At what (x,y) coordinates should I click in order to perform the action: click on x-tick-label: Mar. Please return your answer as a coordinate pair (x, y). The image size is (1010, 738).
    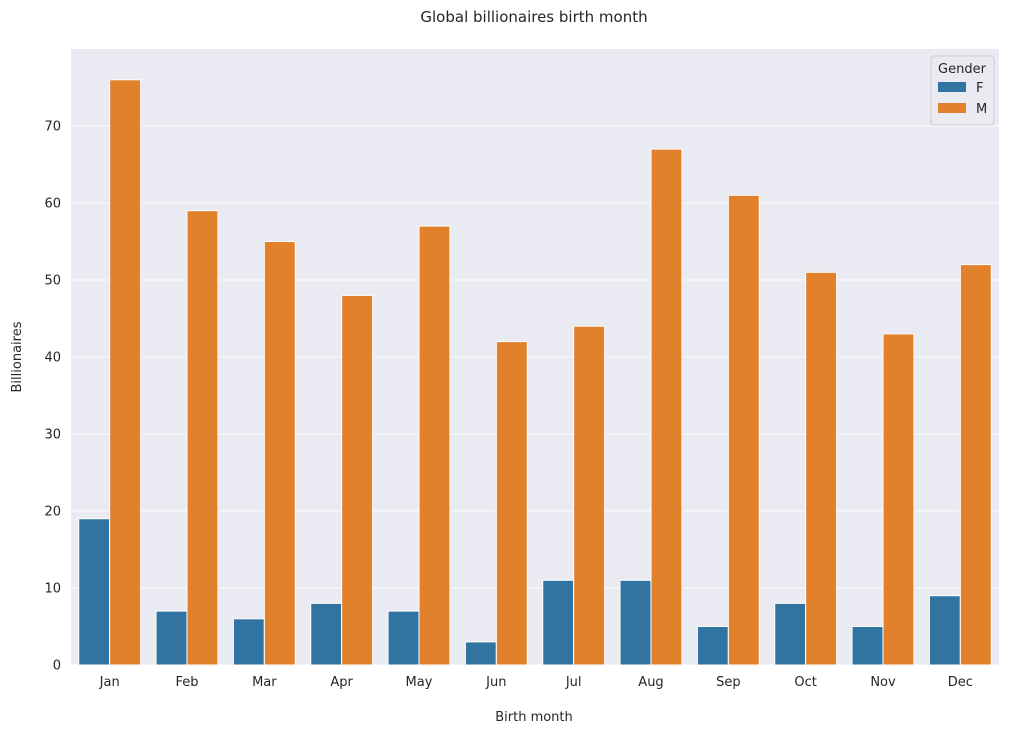
    Looking at the image, I should click on (264, 682).